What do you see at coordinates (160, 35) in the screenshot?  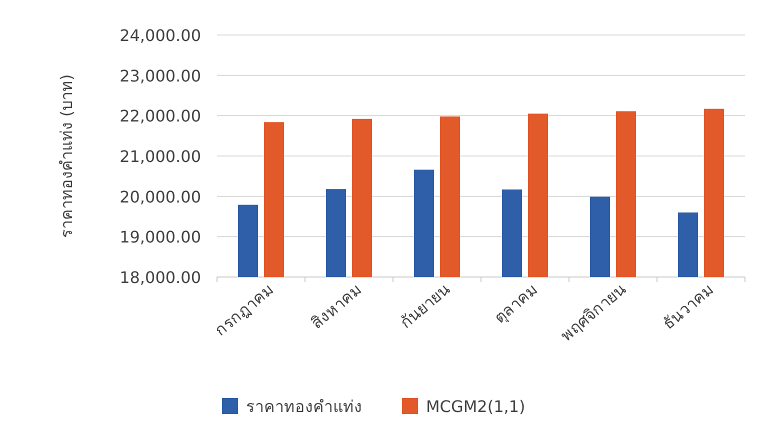 I see `y-tick-label: 24,000.00` at bounding box center [160, 35].